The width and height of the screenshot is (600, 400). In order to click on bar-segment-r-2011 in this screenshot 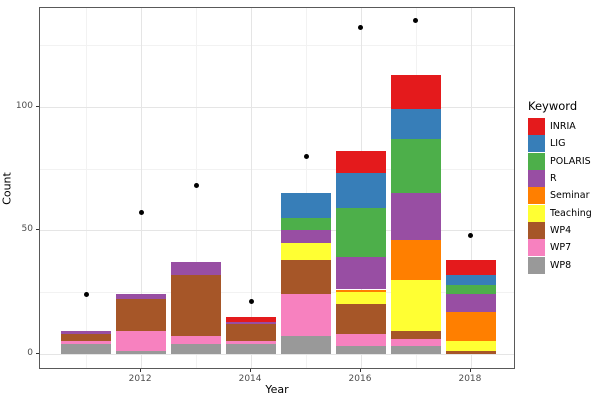, I will do `click(86, 332)`.